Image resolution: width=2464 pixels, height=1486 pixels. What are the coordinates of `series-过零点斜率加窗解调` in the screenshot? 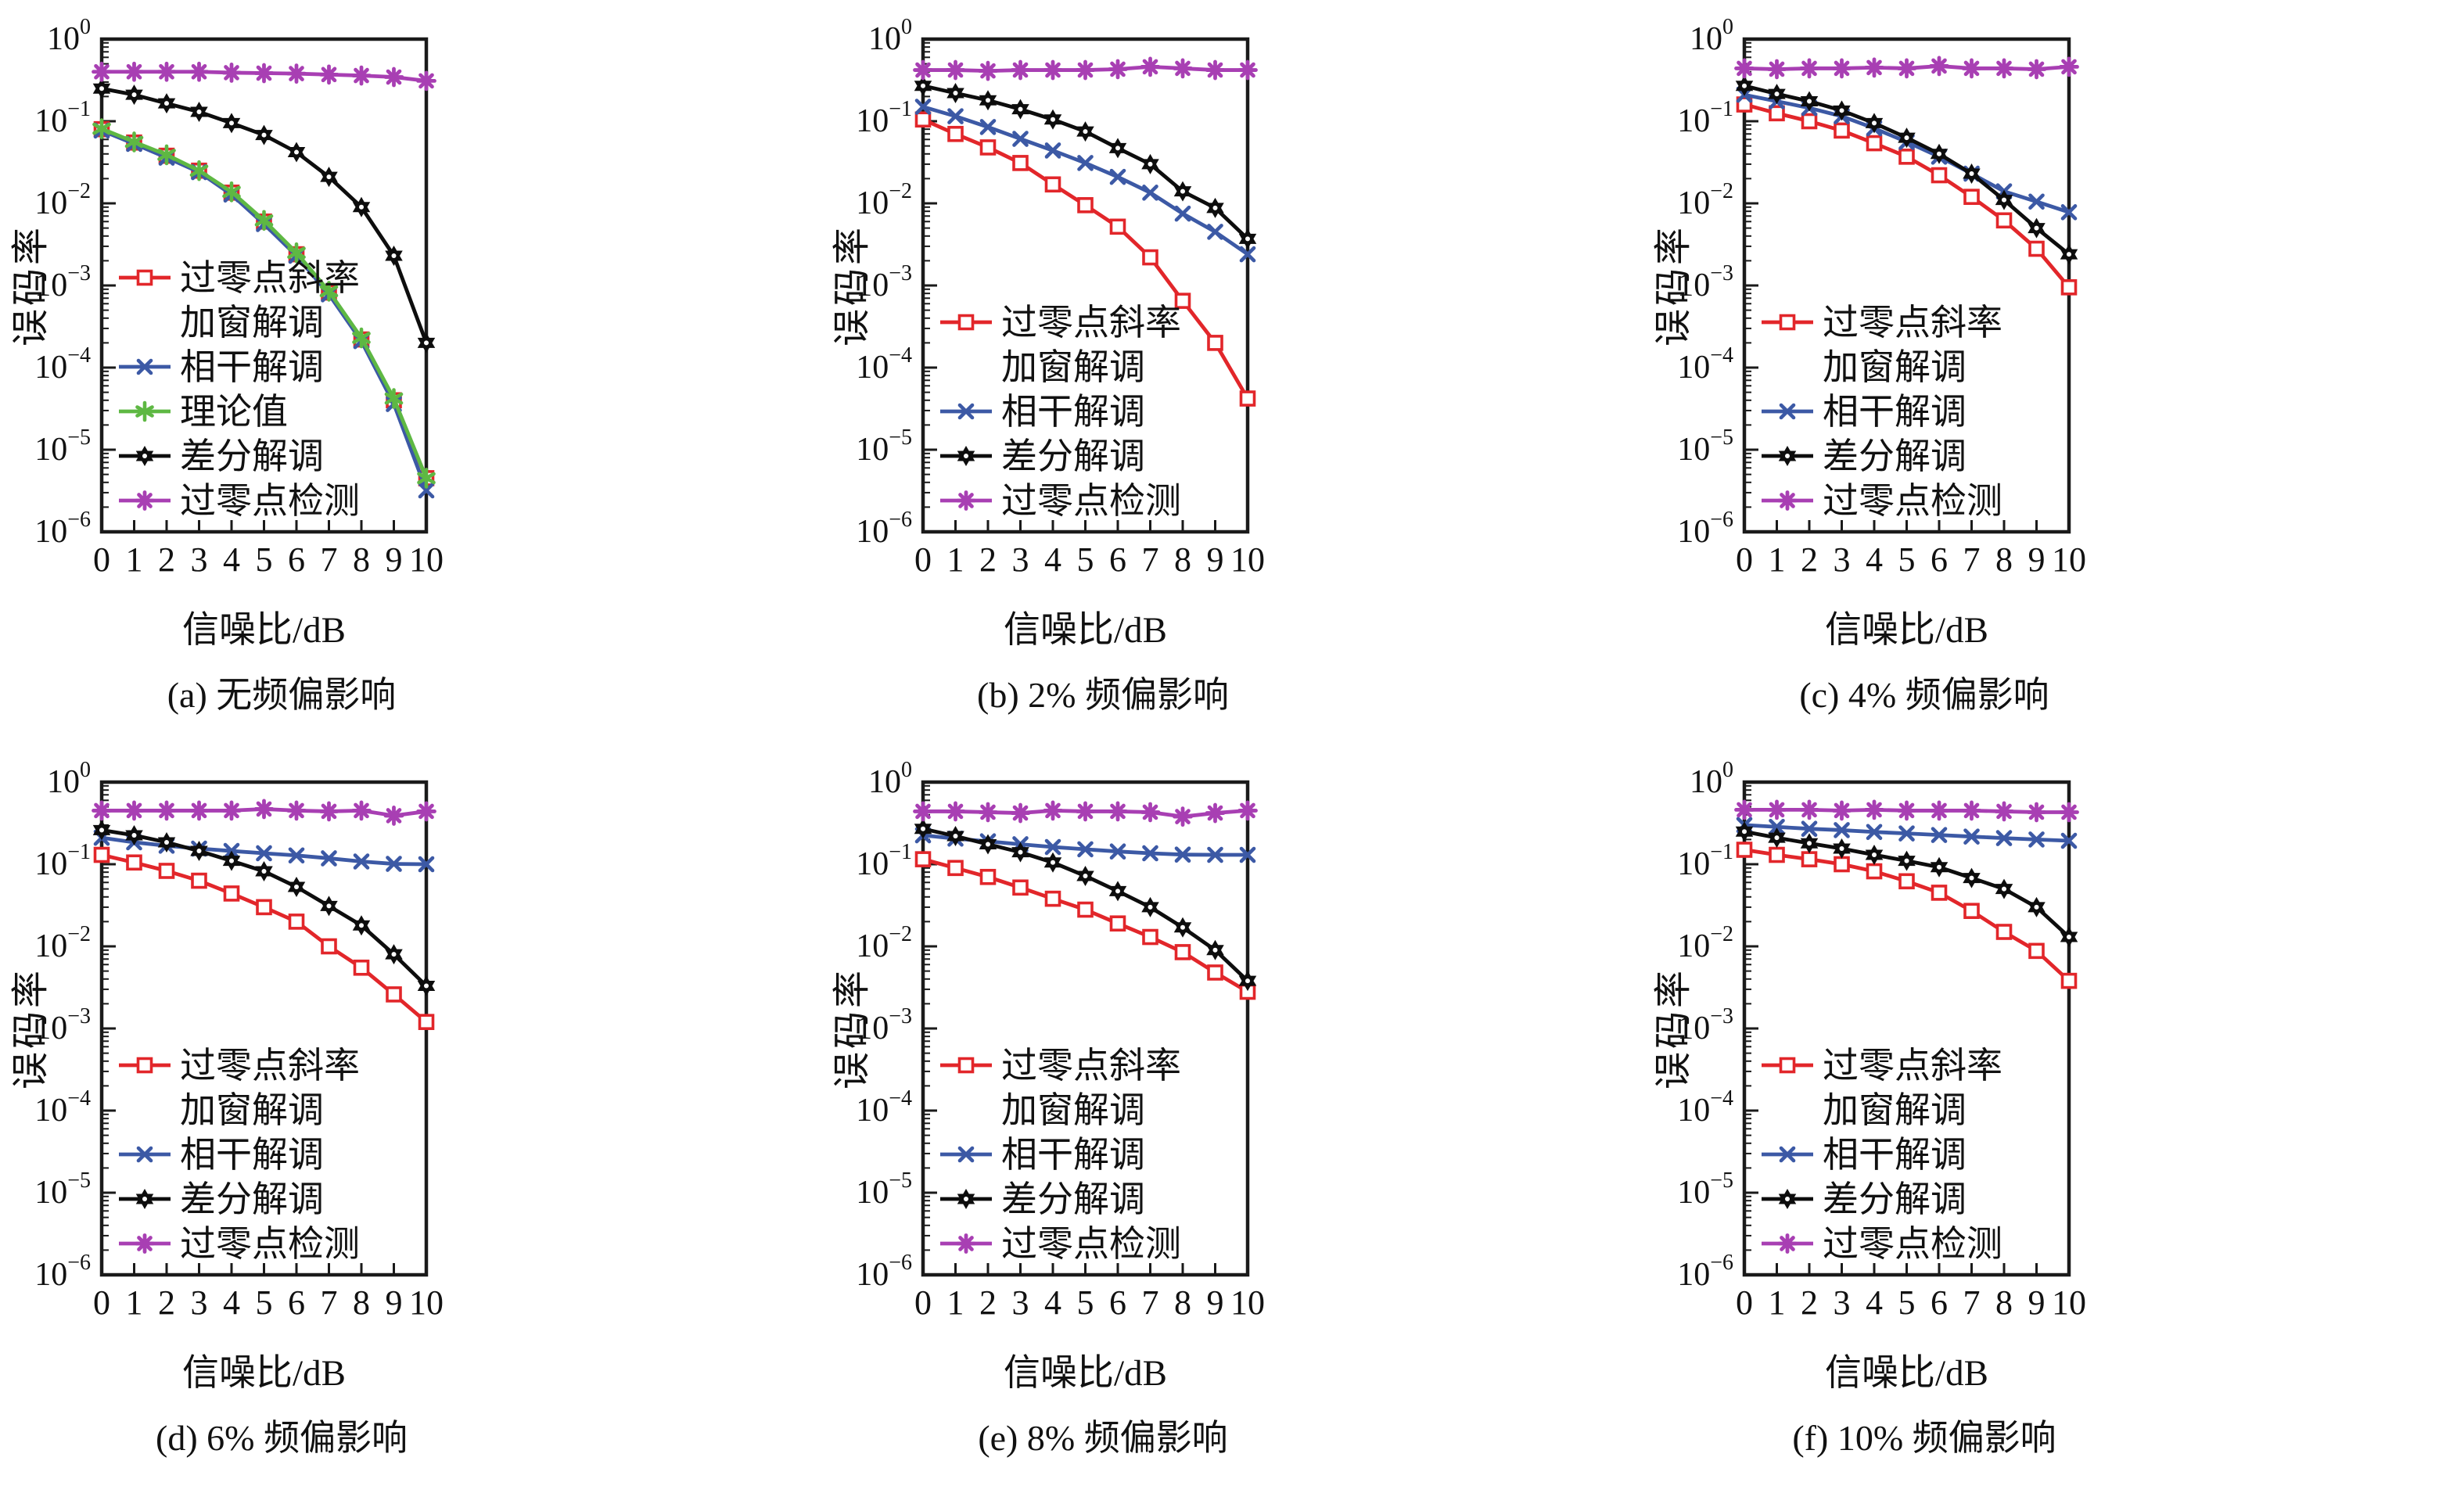 It's located at (1085, 925).